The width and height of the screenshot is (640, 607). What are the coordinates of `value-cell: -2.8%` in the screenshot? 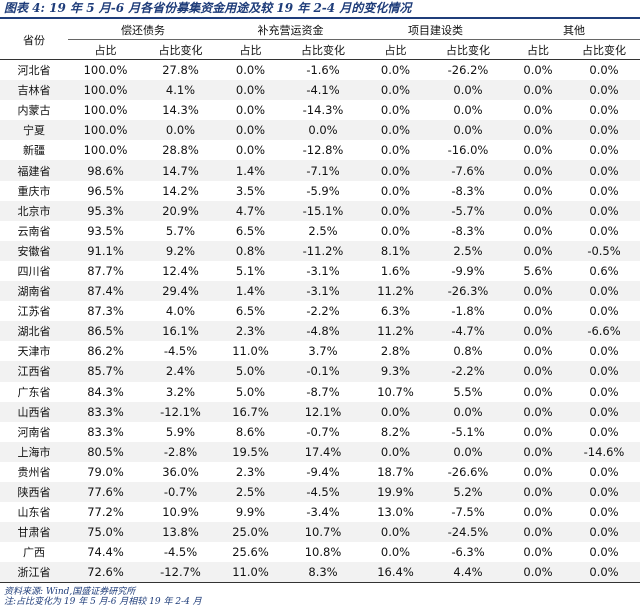 It's located at (180, 451).